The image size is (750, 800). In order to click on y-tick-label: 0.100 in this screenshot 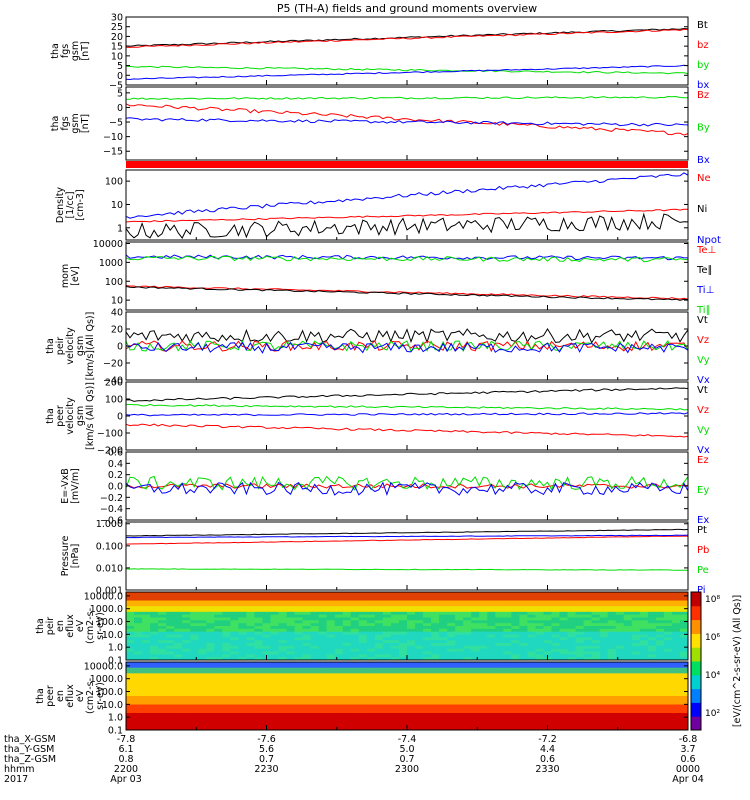, I will do `click(109, 546)`.